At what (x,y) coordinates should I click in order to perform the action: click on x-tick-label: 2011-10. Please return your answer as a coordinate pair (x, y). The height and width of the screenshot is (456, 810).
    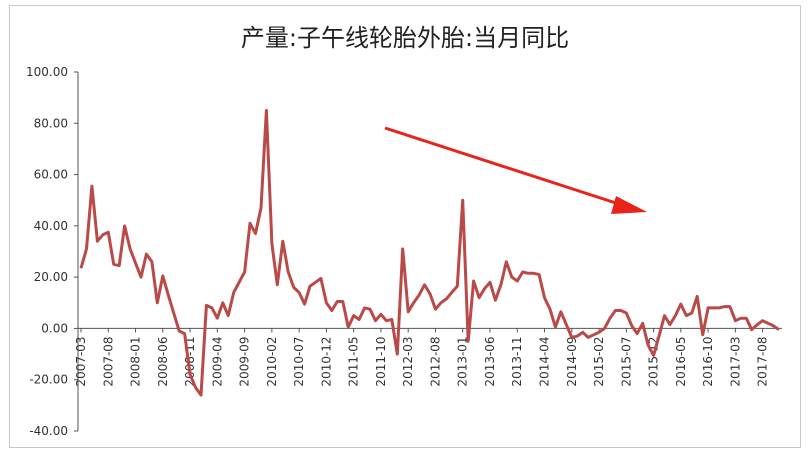
    Looking at the image, I should click on (381, 361).